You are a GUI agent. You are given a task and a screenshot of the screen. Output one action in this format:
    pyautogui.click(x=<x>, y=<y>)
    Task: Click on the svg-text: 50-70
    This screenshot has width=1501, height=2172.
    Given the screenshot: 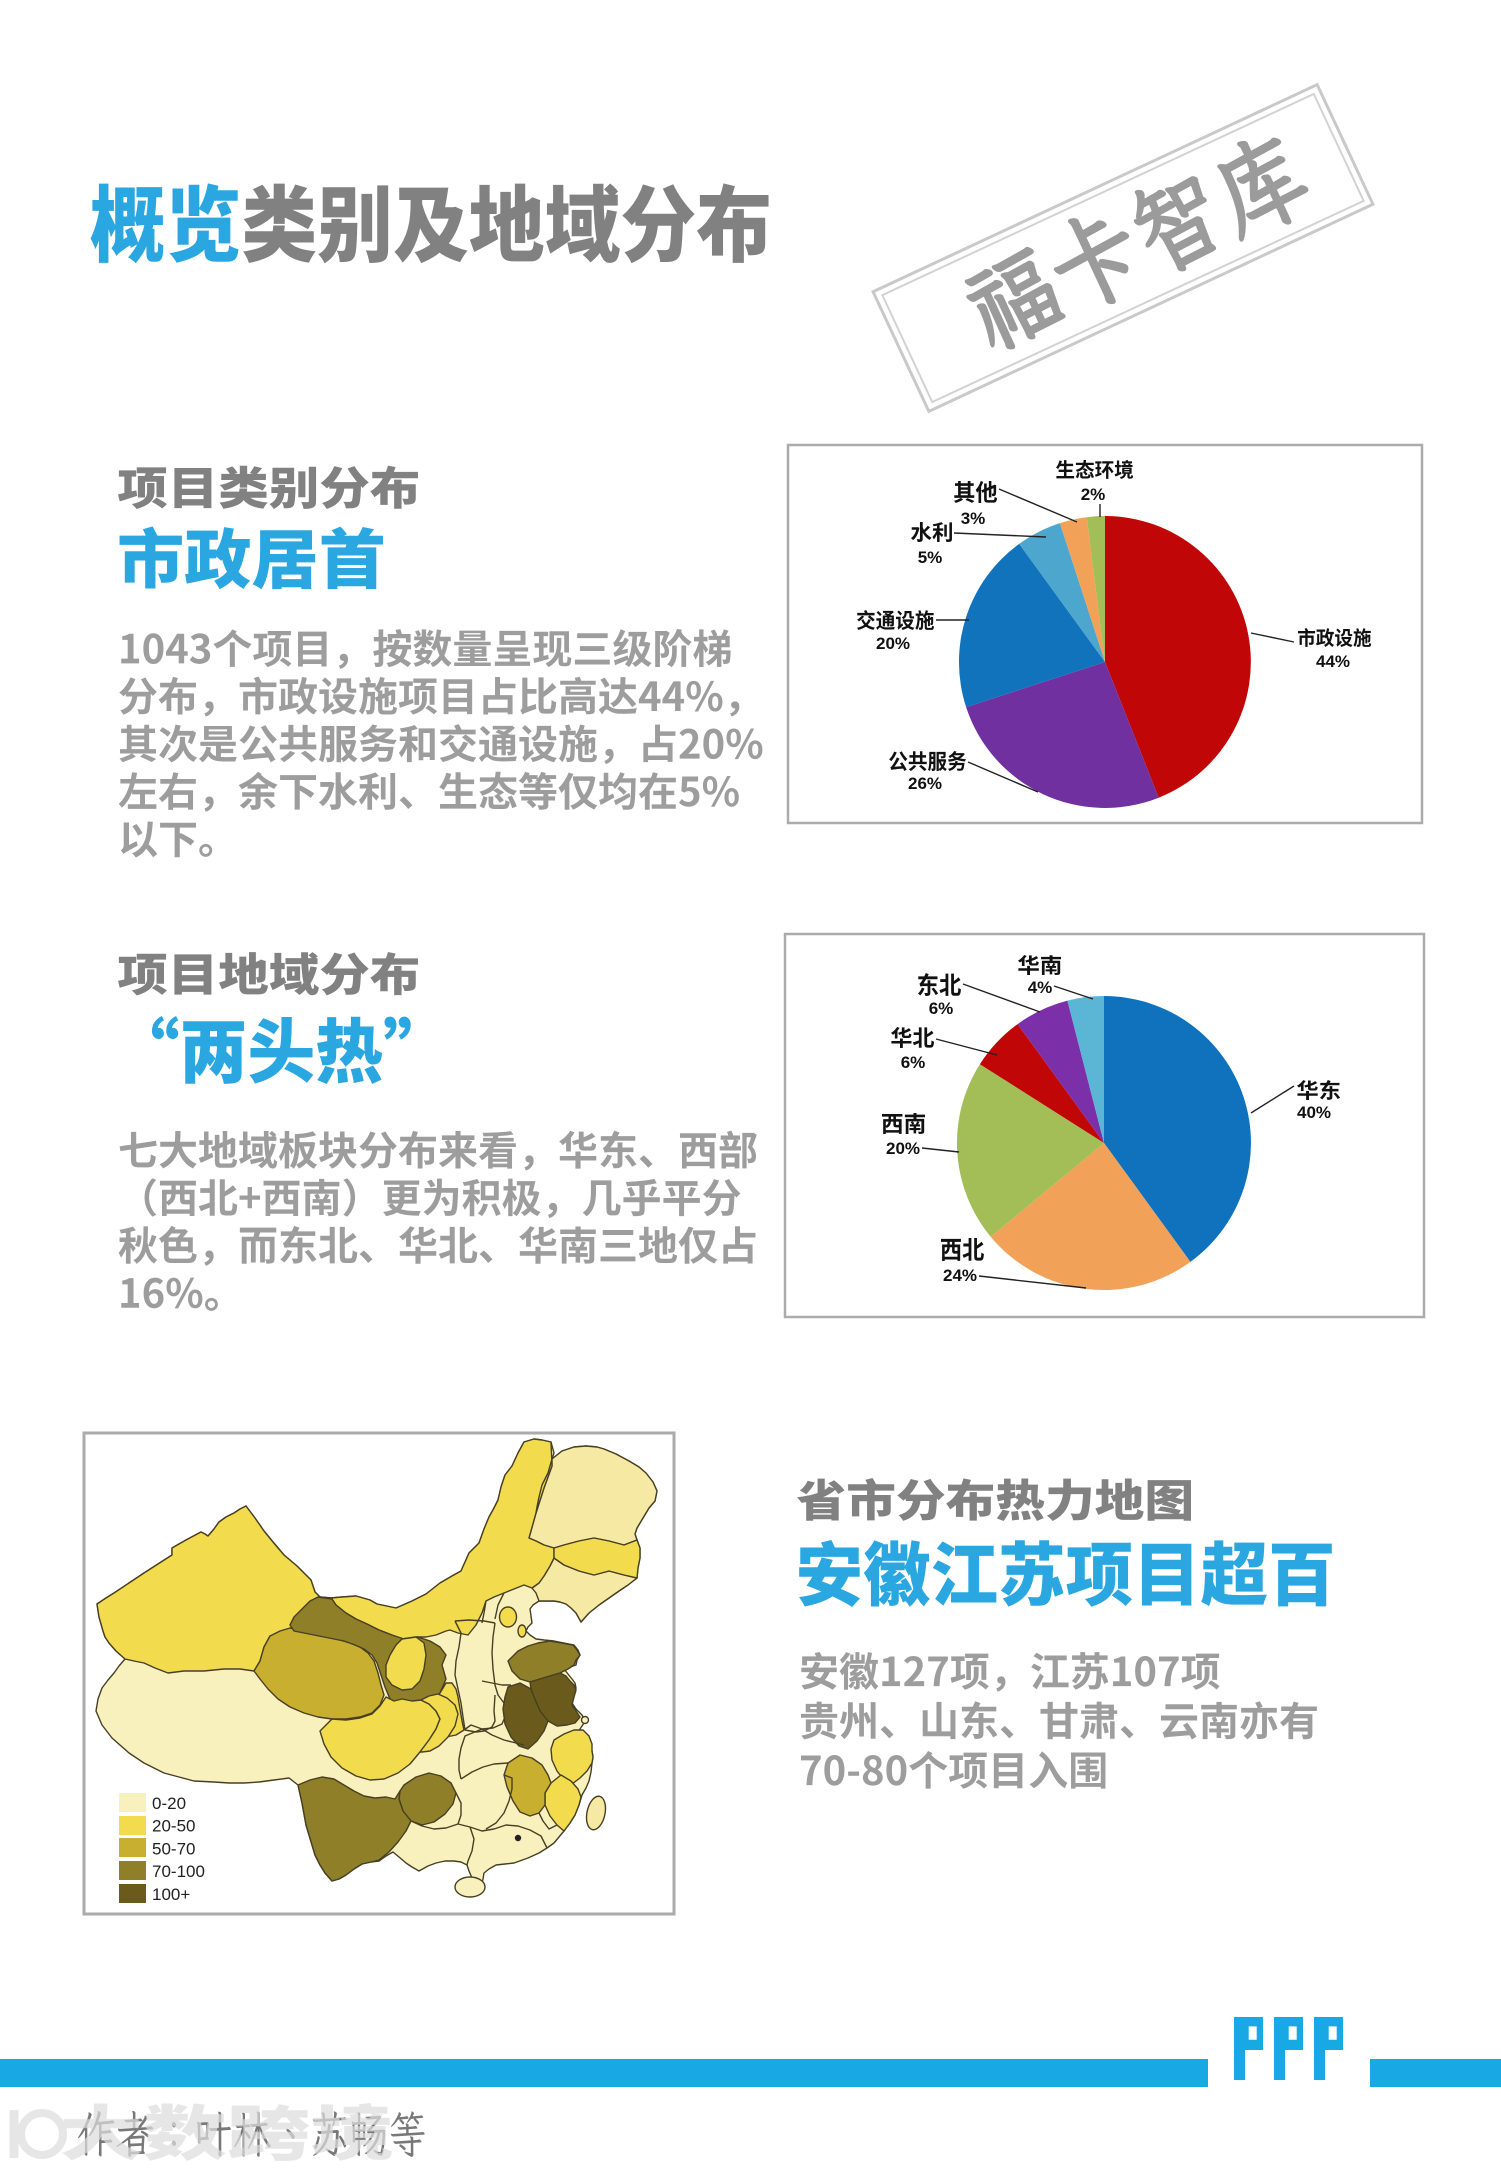 What is the action you would take?
    pyautogui.click(x=173, y=1848)
    